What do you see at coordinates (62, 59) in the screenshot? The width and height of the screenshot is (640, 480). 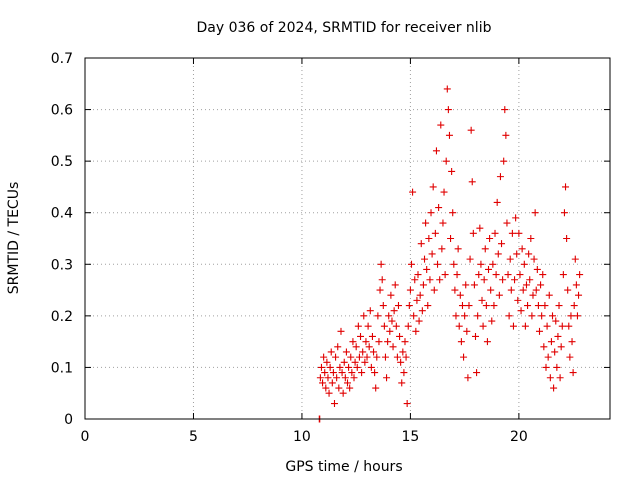 I see `y-tick-label: 0.7` at bounding box center [62, 59].